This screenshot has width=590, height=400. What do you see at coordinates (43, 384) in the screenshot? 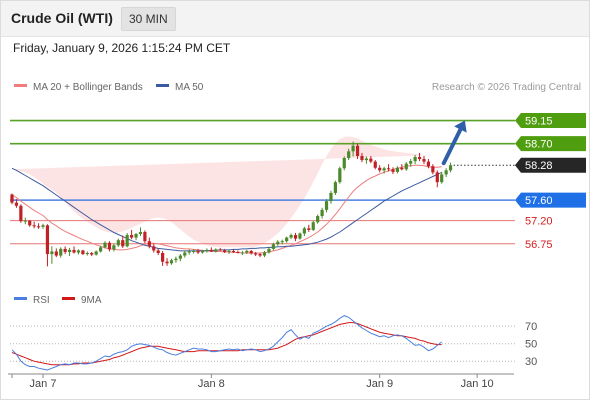
I see `x-axis-tick-label: Jan 7` at bounding box center [43, 384].